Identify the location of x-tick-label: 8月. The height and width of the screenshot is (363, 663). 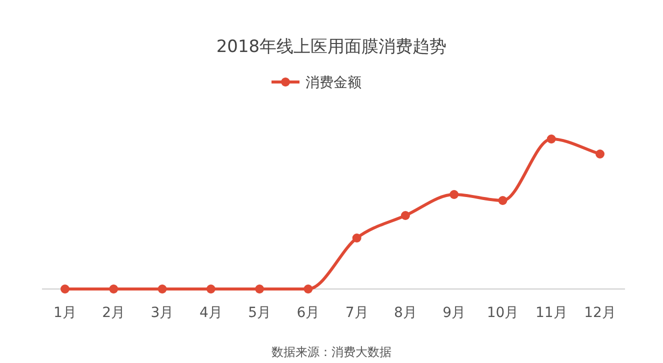
(405, 313).